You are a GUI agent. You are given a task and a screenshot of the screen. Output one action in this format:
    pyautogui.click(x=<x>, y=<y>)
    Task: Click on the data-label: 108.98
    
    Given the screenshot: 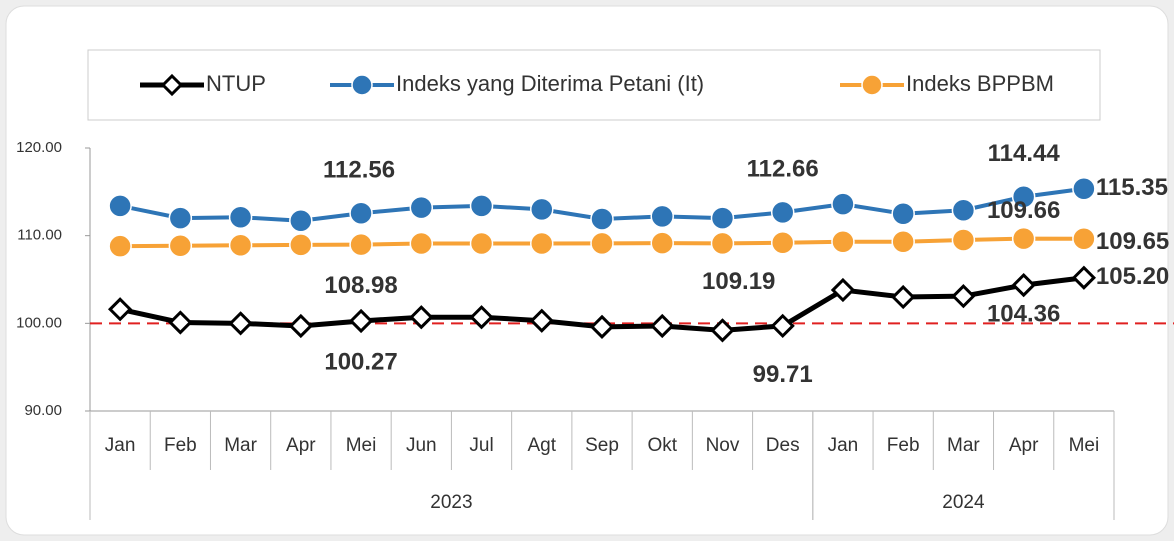 What is the action you would take?
    pyautogui.click(x=360, y=285)
    